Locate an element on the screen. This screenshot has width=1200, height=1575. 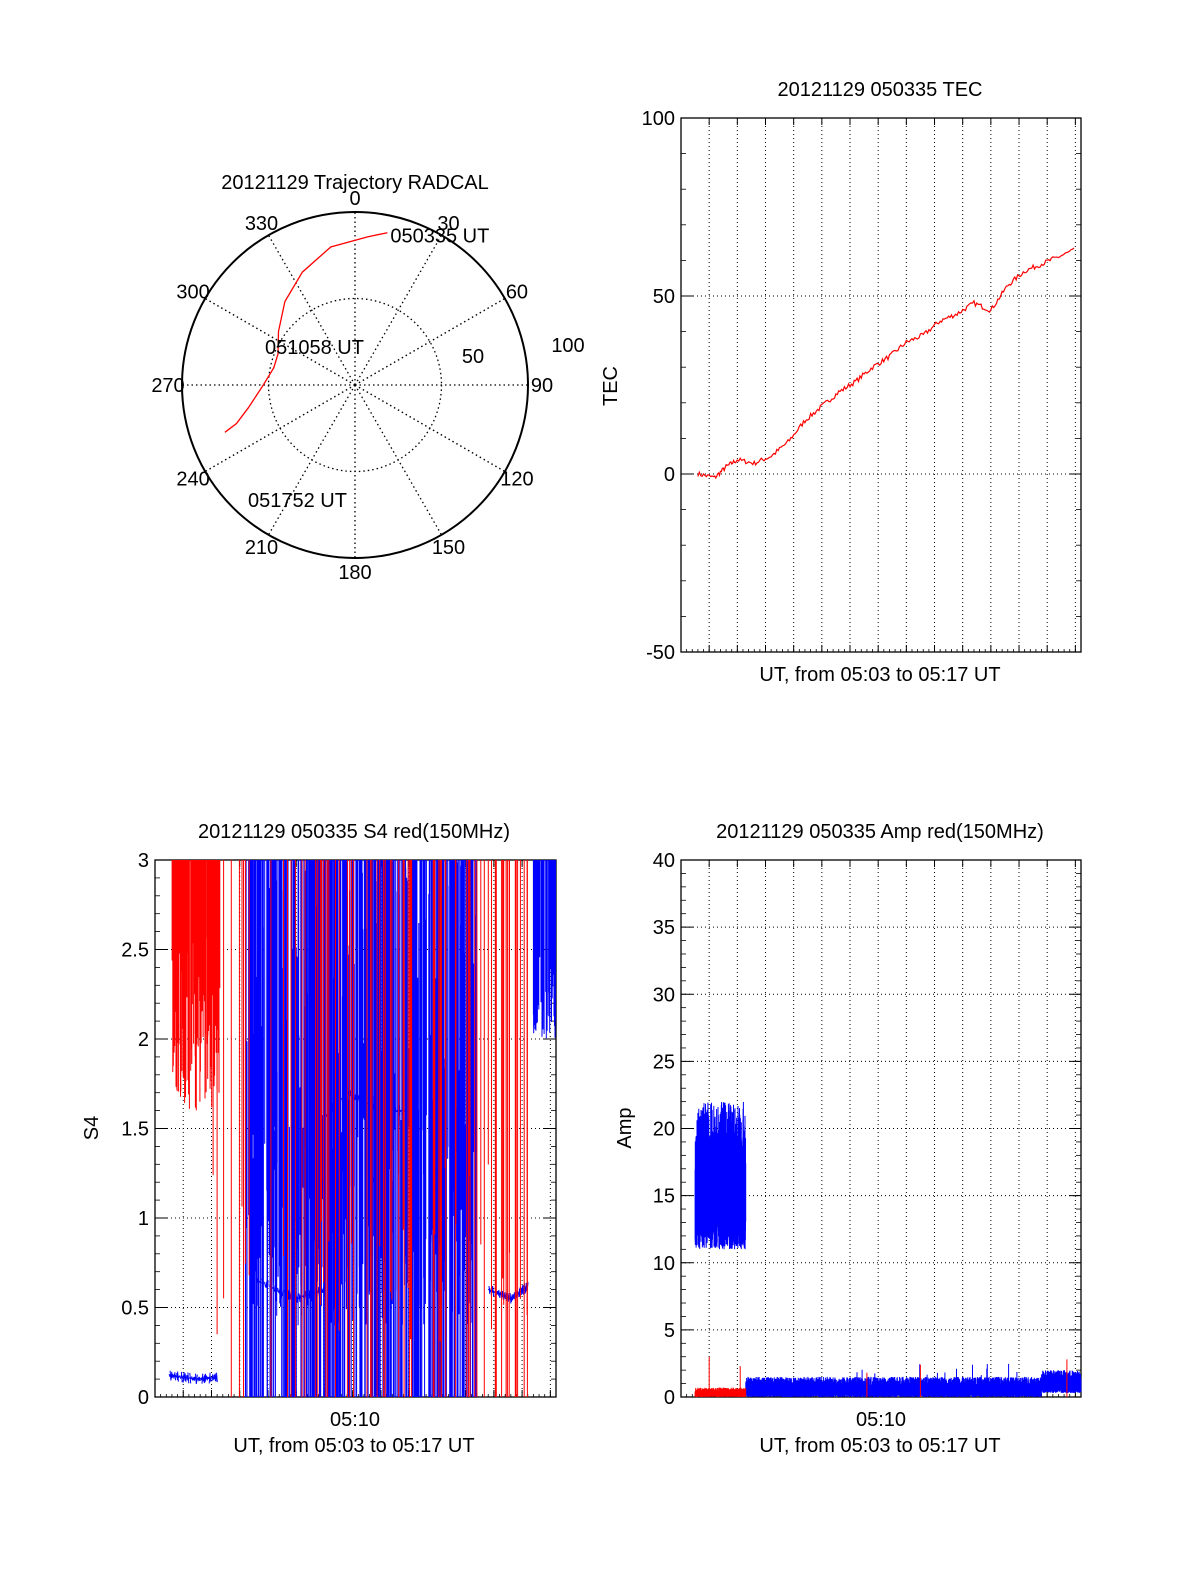
amp-red-series is located at coordinates (720, 1392).